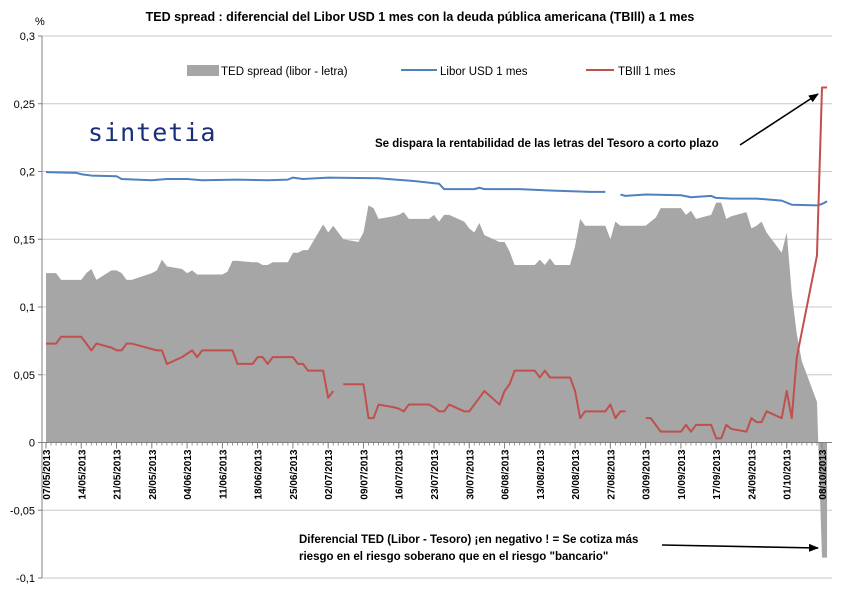 The height and width of the screenshot is (591, 851). What do you see at coordinates (541, 474) in the screenshot?
I see `x-tick-label-14: 13/08/2013` at bounding box center [541, 474].